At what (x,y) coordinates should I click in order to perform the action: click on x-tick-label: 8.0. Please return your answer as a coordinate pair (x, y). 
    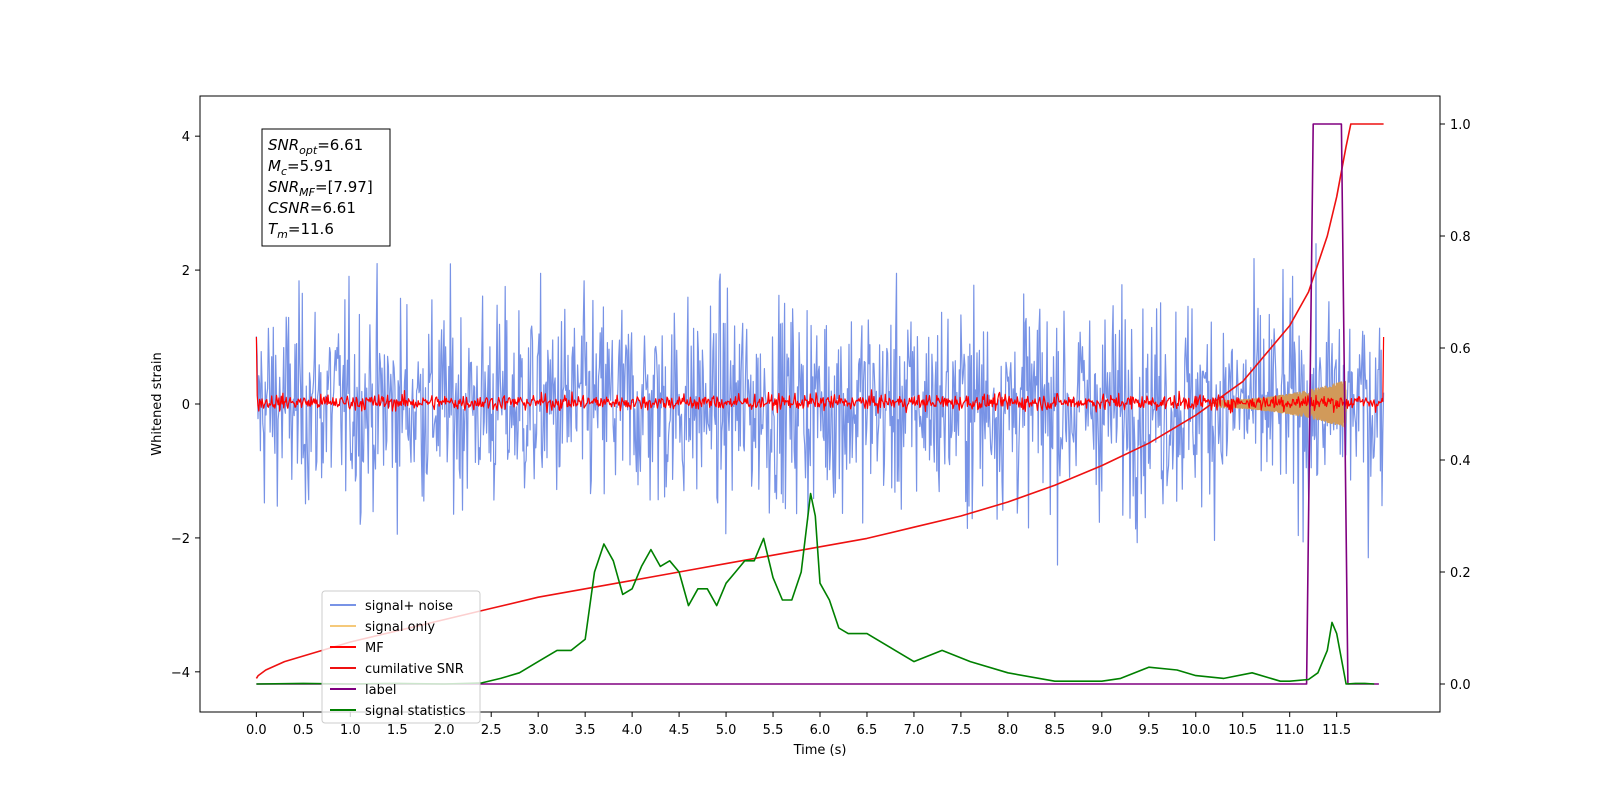
    Looking at the image, I should click on (1008, 730).